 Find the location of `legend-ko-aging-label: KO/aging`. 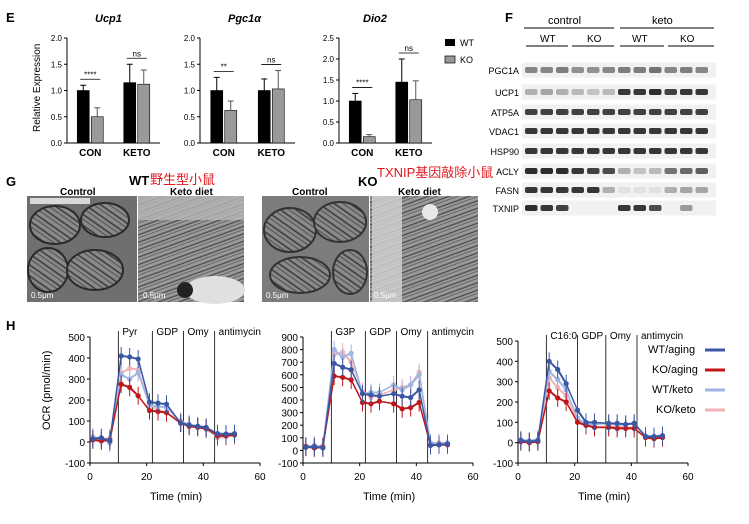

legend-ko-aging-label: KO/aging is located at coordinates (675, 370).